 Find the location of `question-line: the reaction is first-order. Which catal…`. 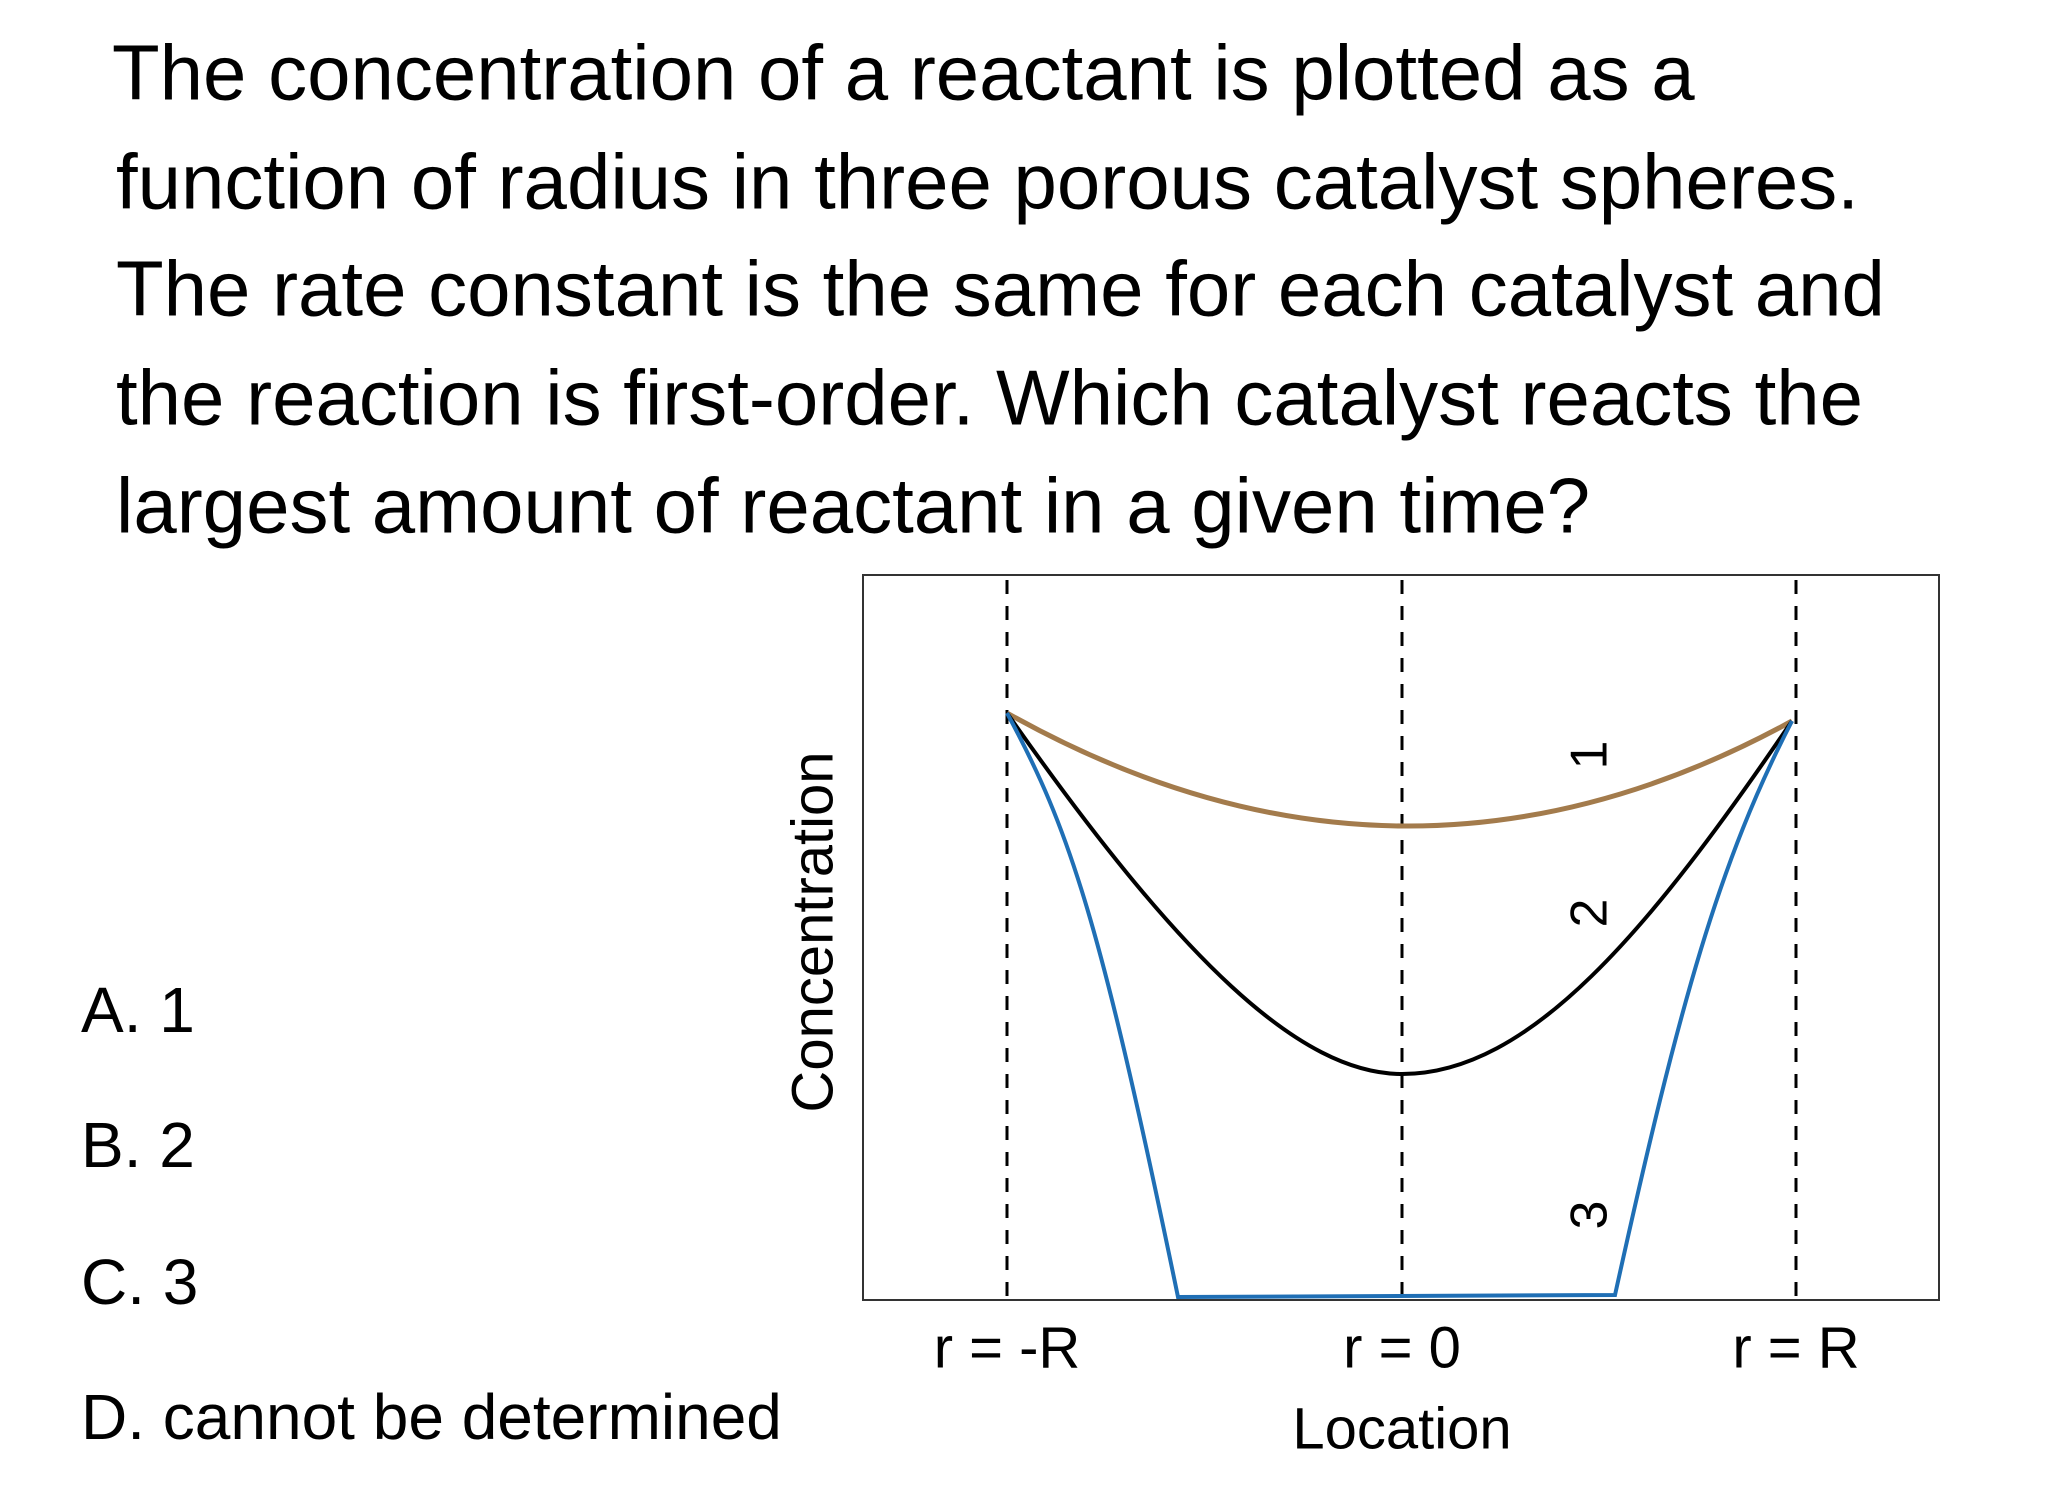

question-line: the reaction is first-order. Which catal… is located at coordinates (989, 398).